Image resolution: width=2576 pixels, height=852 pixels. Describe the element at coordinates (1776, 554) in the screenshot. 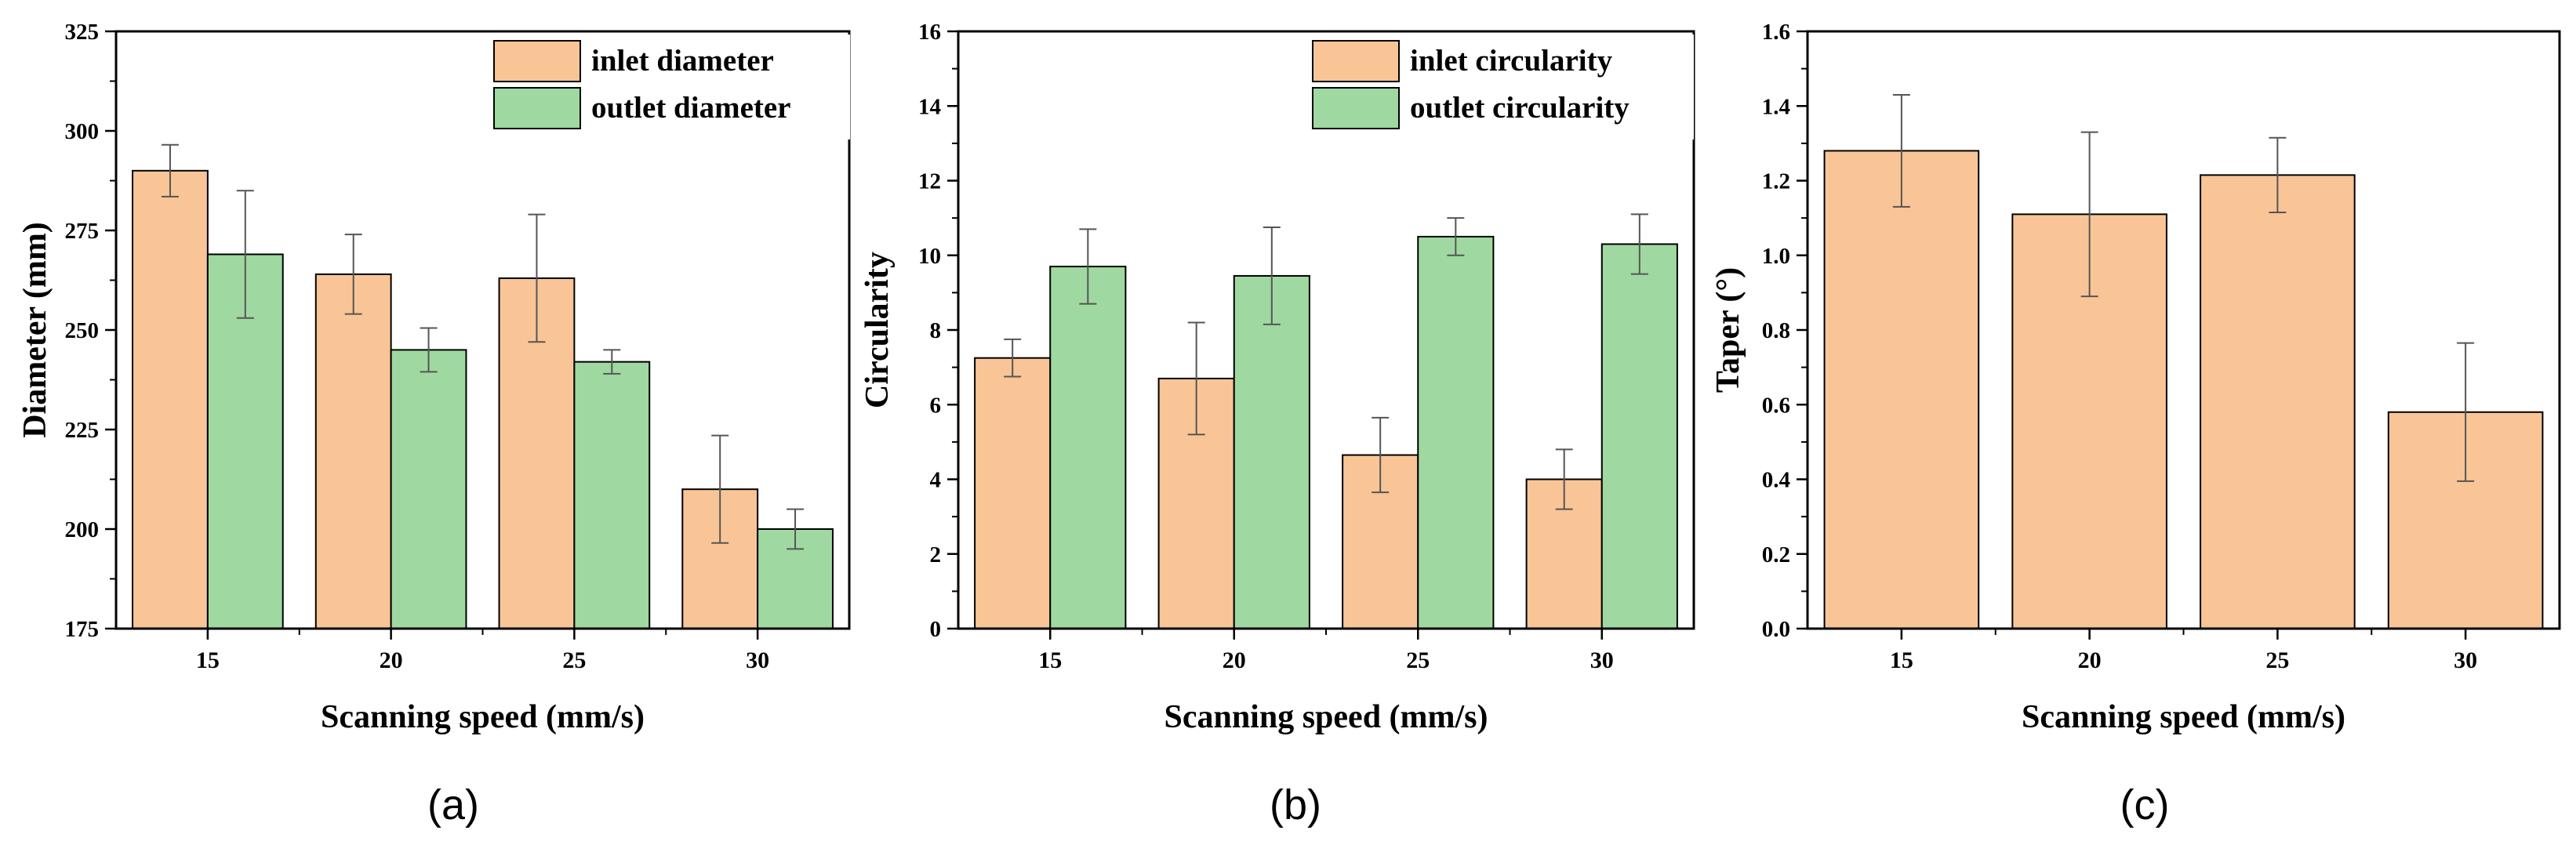

I see `y-tick-label: 0.2` at that location.